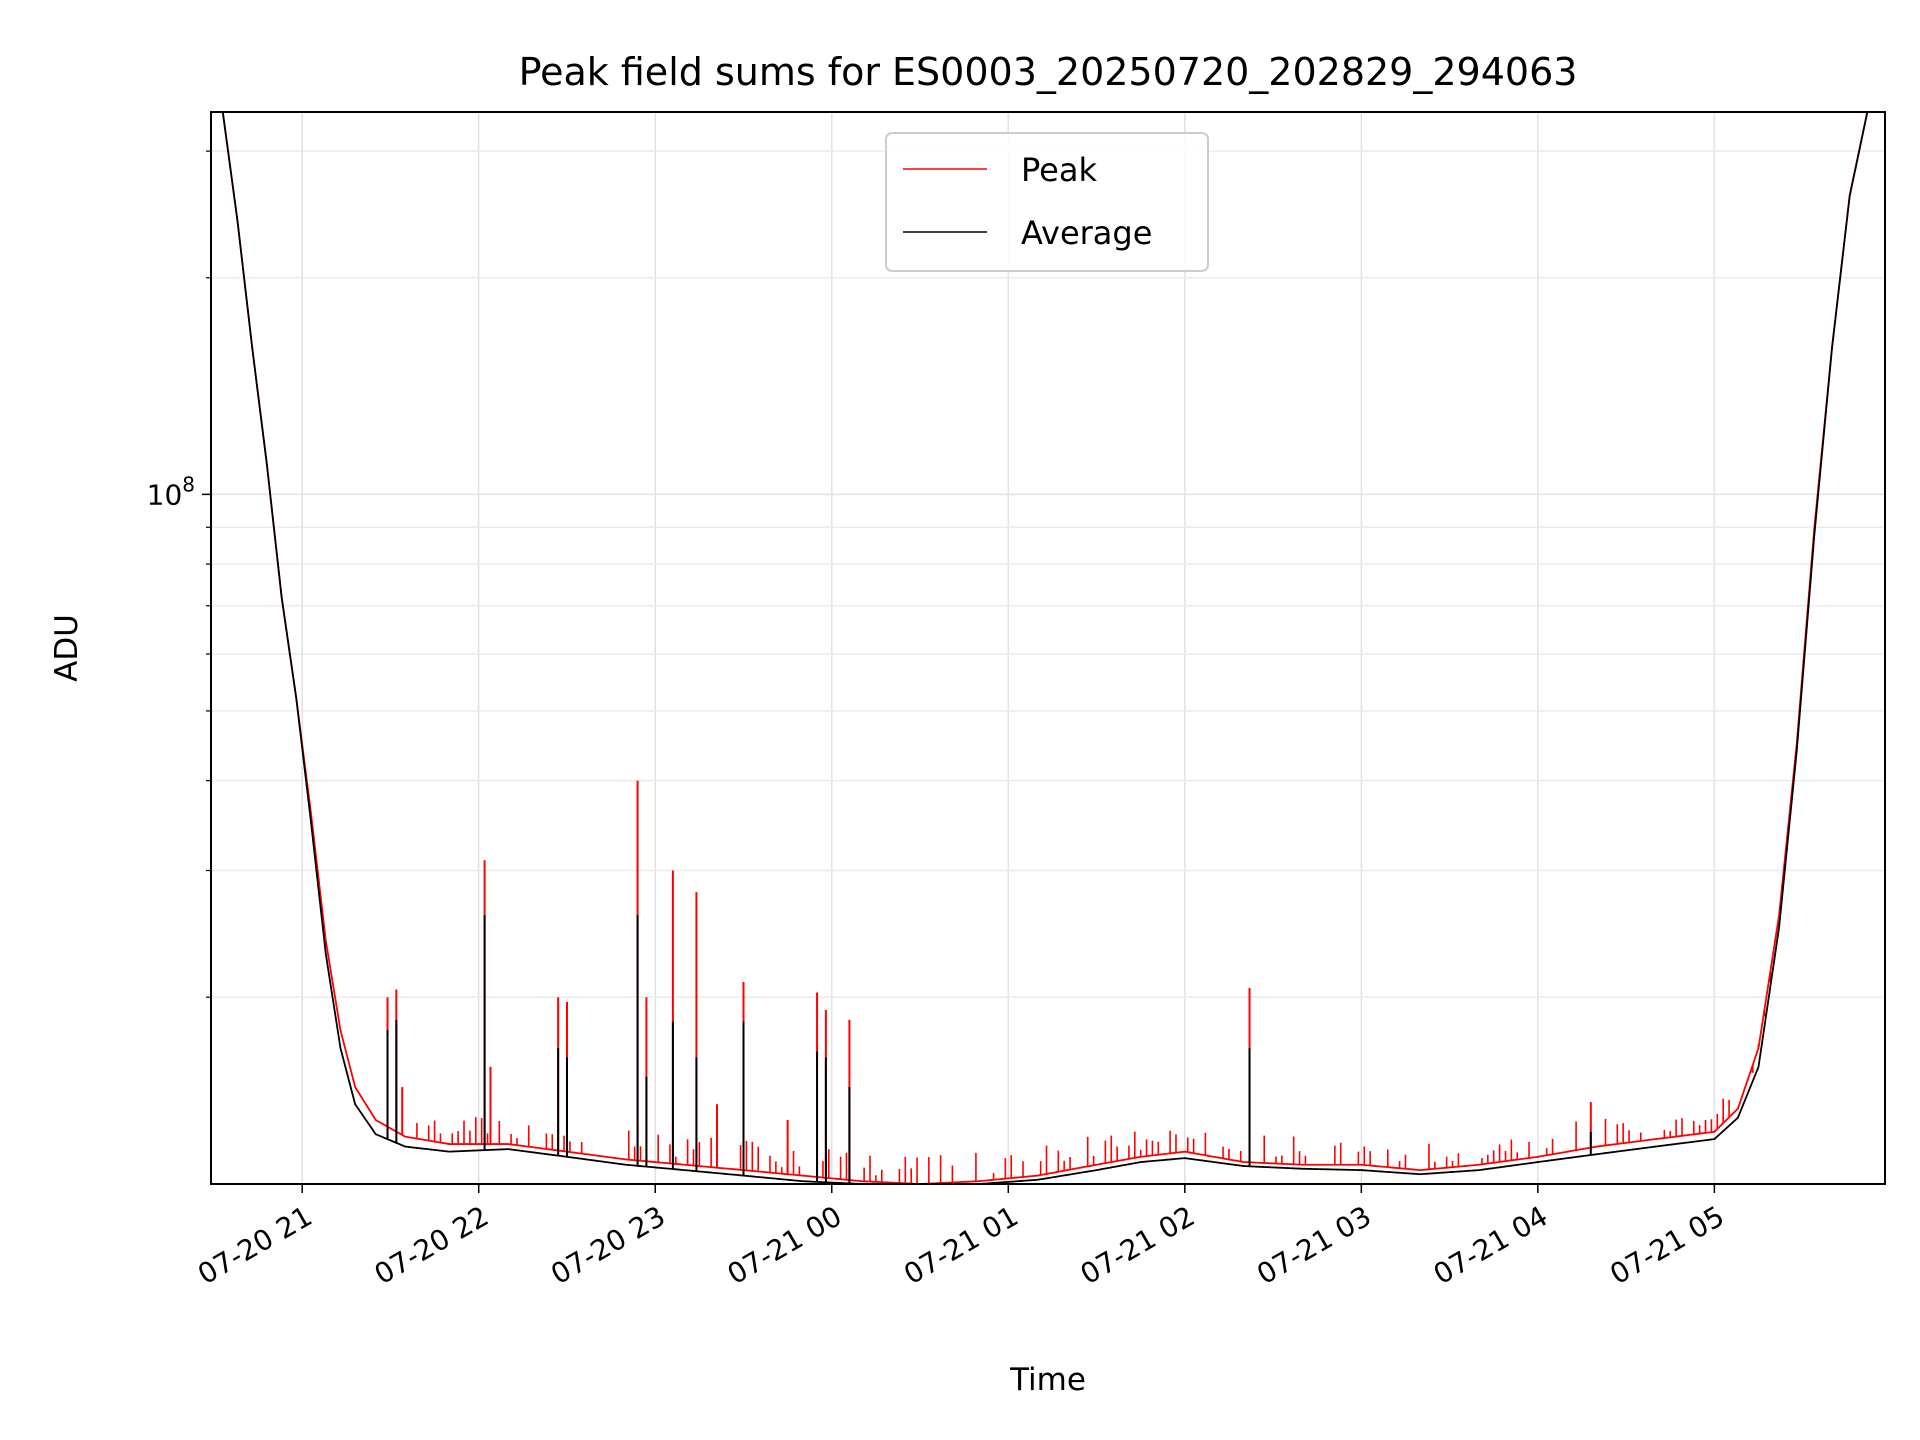 Image resolution: width=1920 pixels, height=1440 pixels. Describe the element at coordinates (179, 574) in the screenshot. I see `y-axis: 108` at that location.